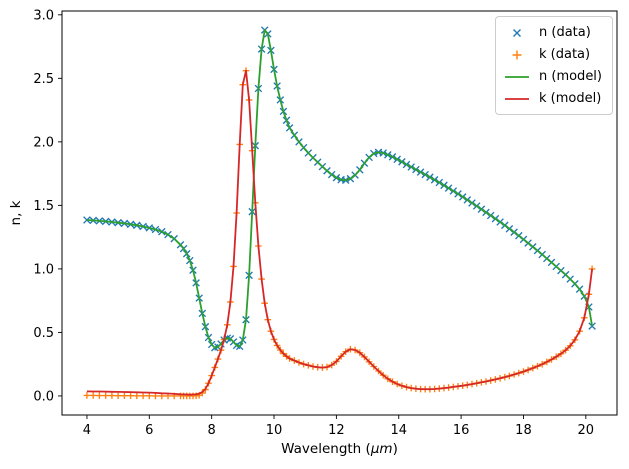 This screenshot has height=469, width=629. I want to click on y-tick-label: 0.0, so click(43, 396).